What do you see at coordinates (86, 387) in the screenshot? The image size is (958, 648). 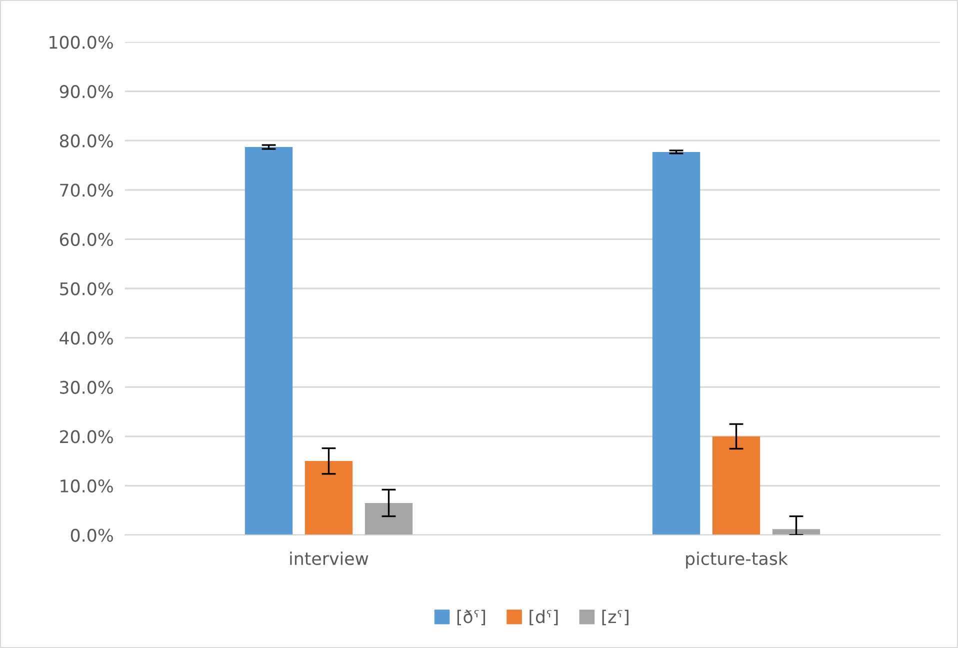 I see `y-tick-label: 30.0%` at bounding box center [86, 387].